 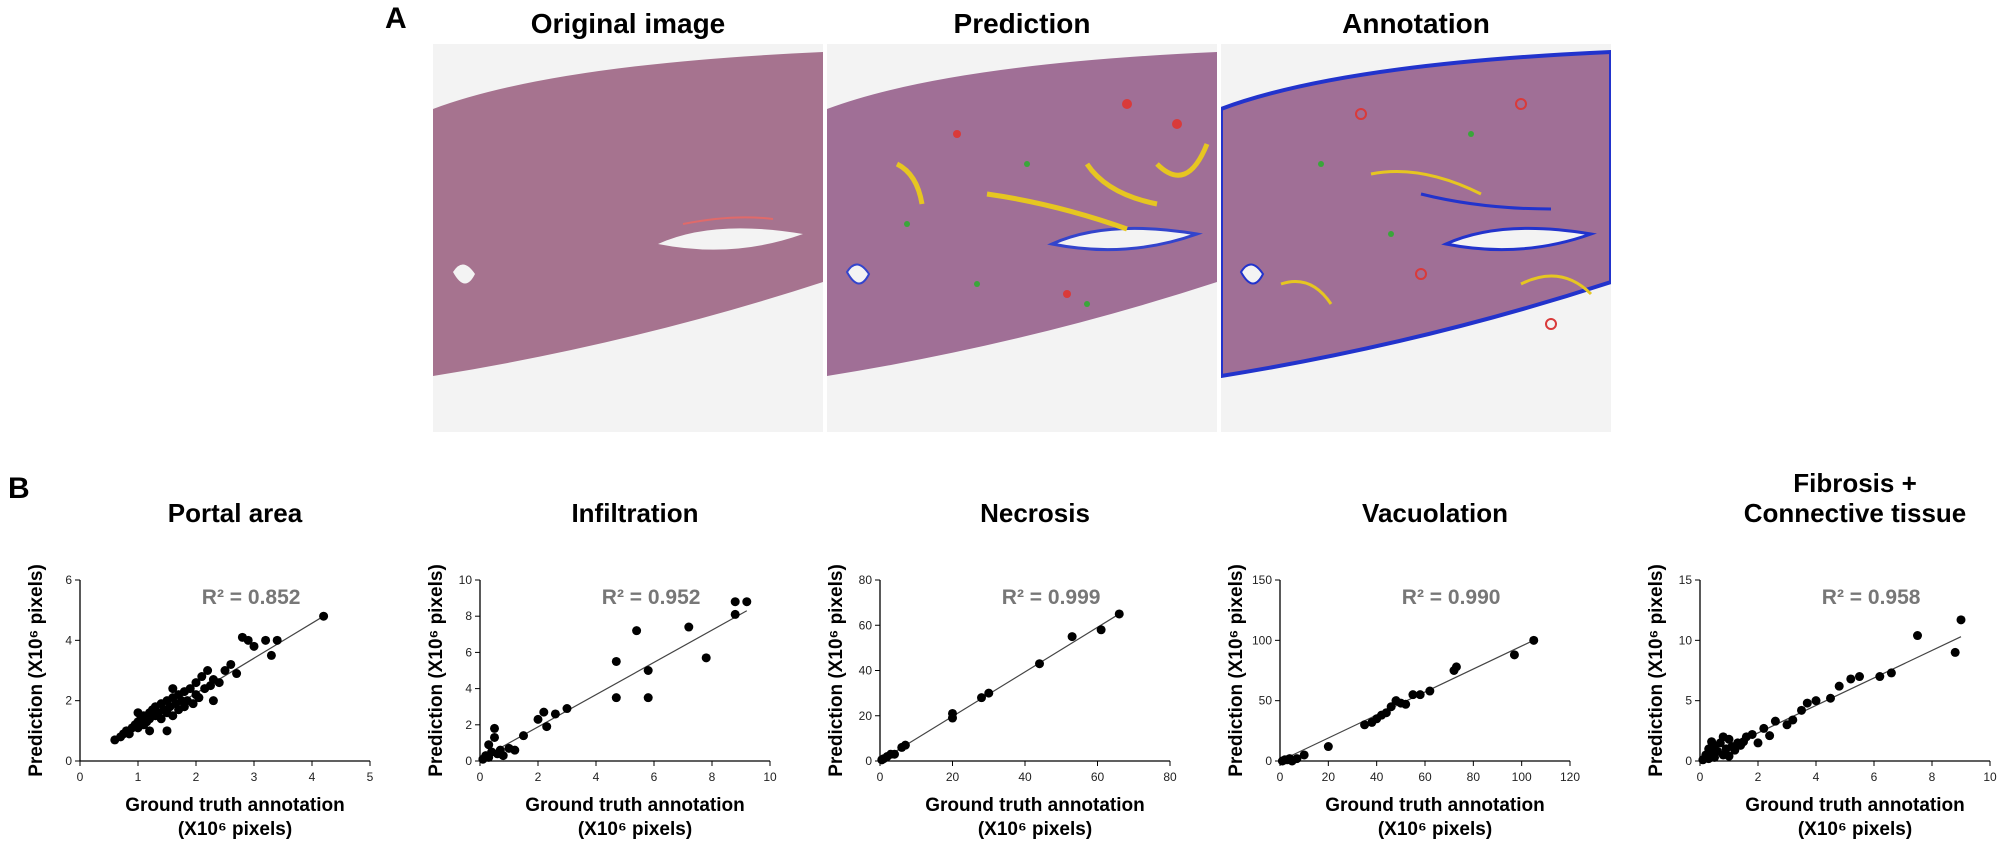 I want to click on y-tick-label: 150, so click(x=1262, y=580).